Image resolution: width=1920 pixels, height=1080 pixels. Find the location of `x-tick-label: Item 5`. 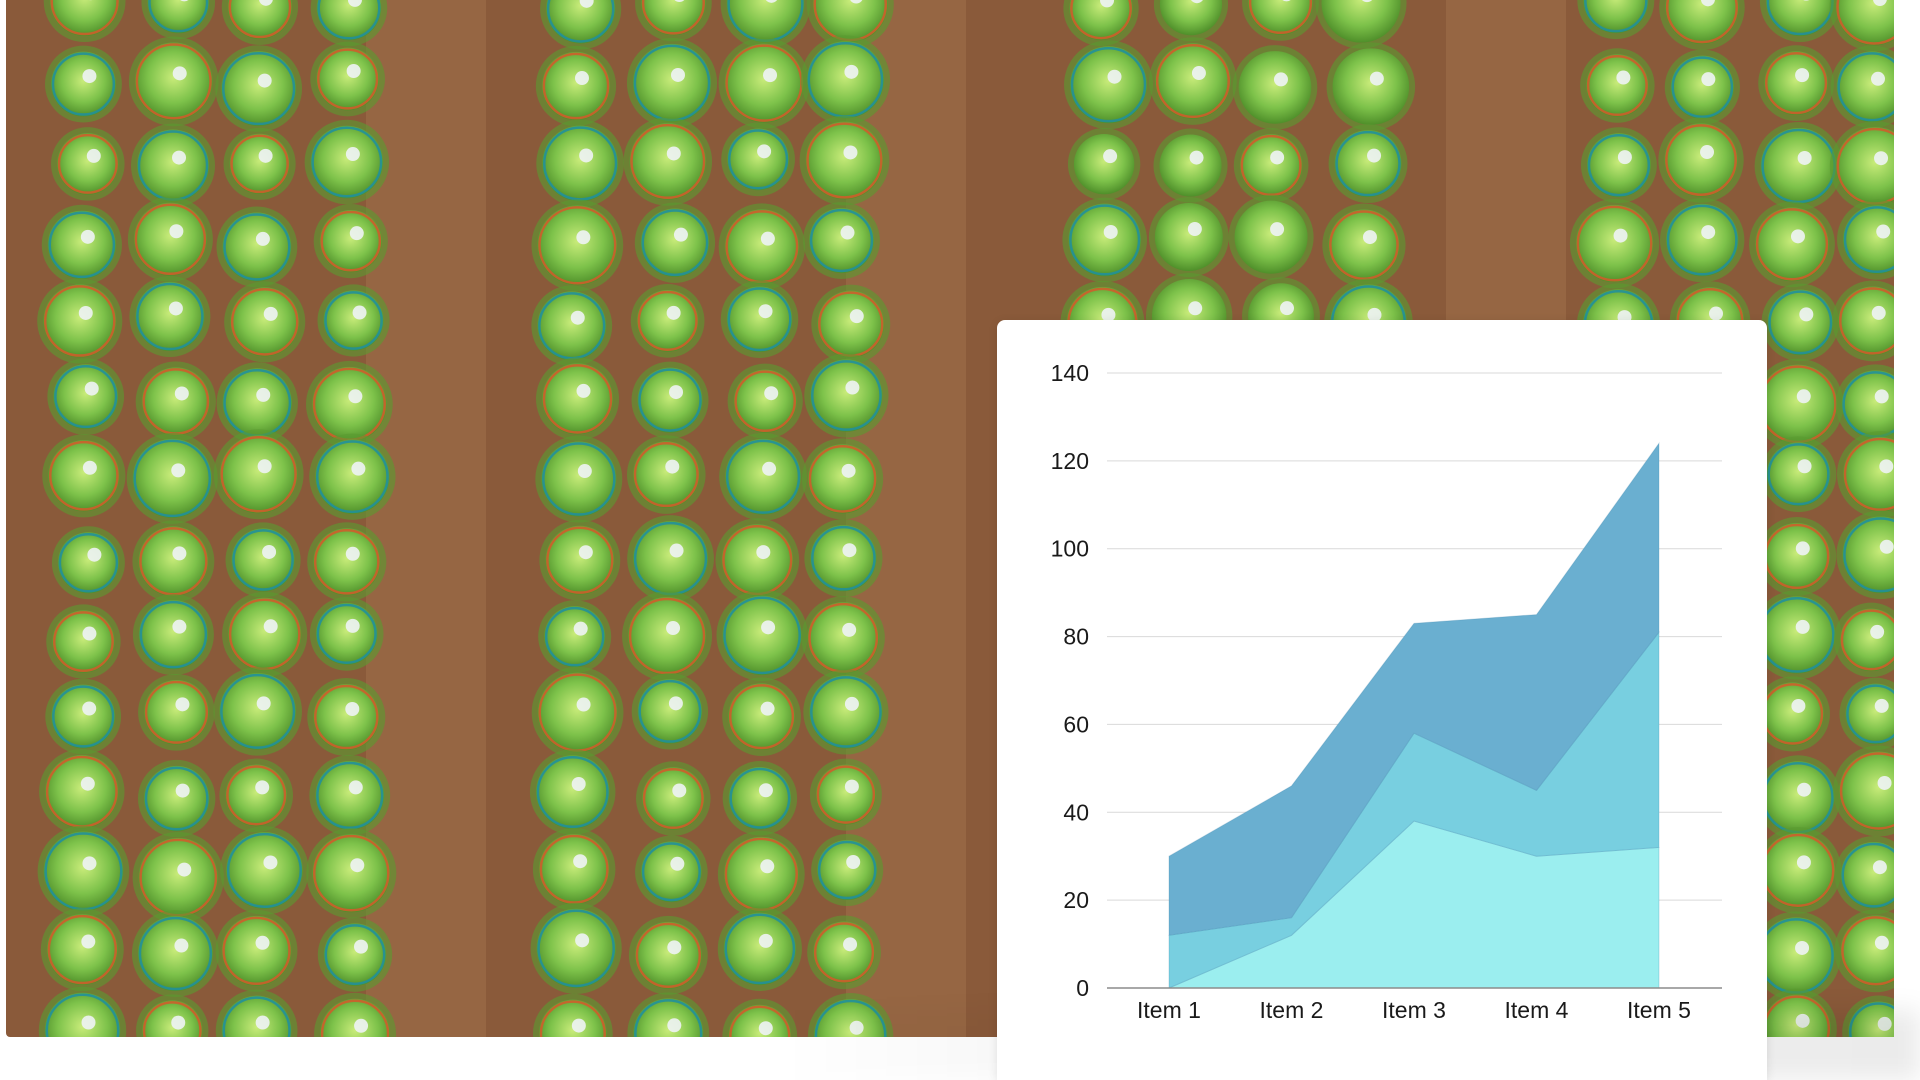

x-tick-label: Item 5 is located at coordinates (1659, 1010).